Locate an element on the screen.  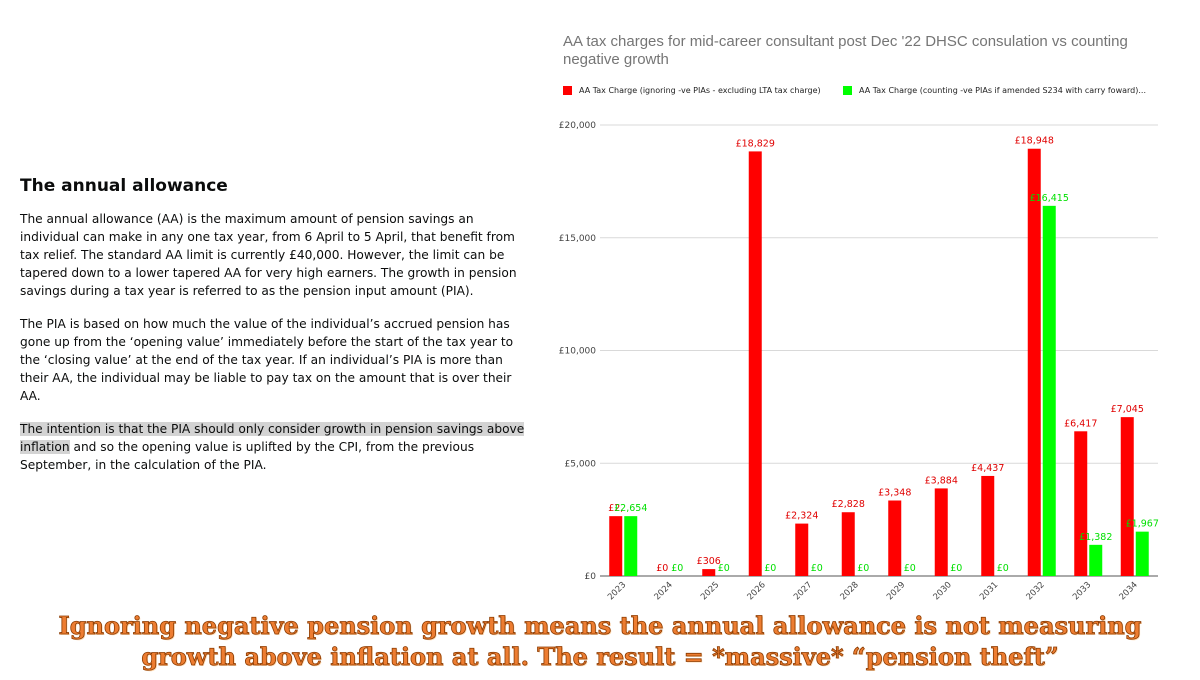
data-label-series-2: £1,382 is located at coordinates (1095, 537).